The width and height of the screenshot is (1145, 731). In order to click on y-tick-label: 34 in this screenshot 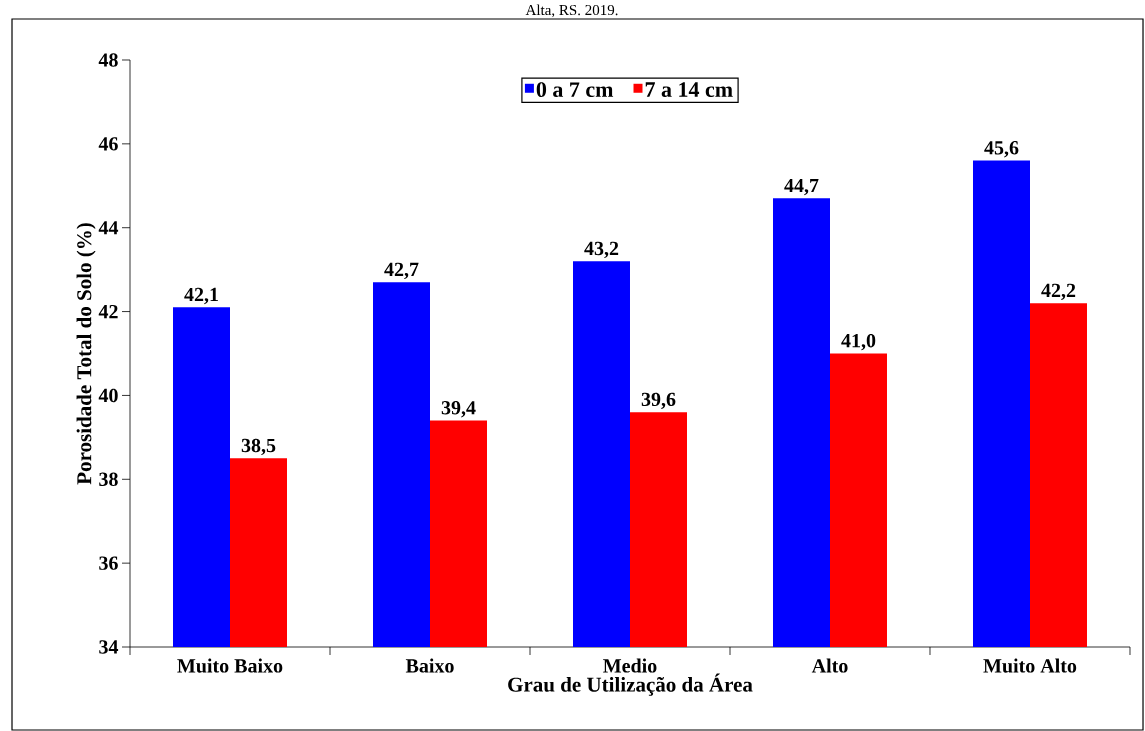, I will do `click(109, 647)`.